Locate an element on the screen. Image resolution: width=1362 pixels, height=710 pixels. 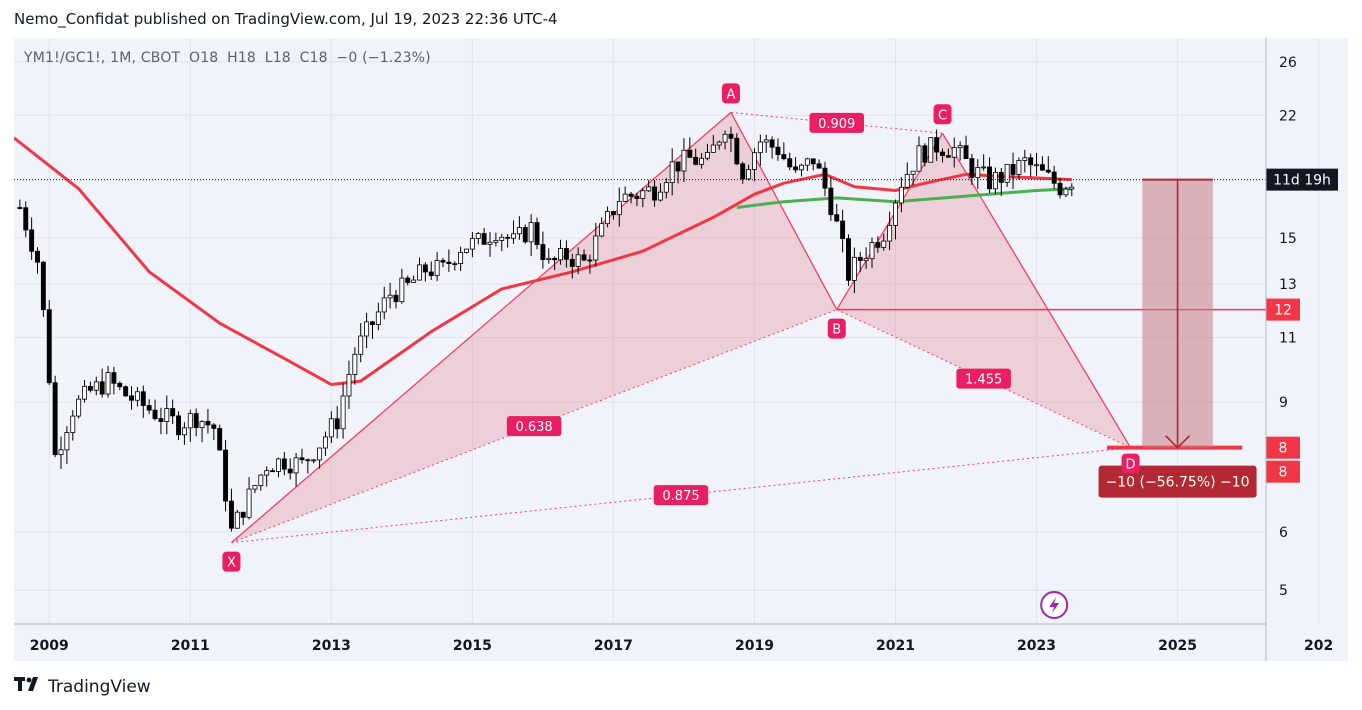
ratio-line-xb is located at coordinates (534, 426).